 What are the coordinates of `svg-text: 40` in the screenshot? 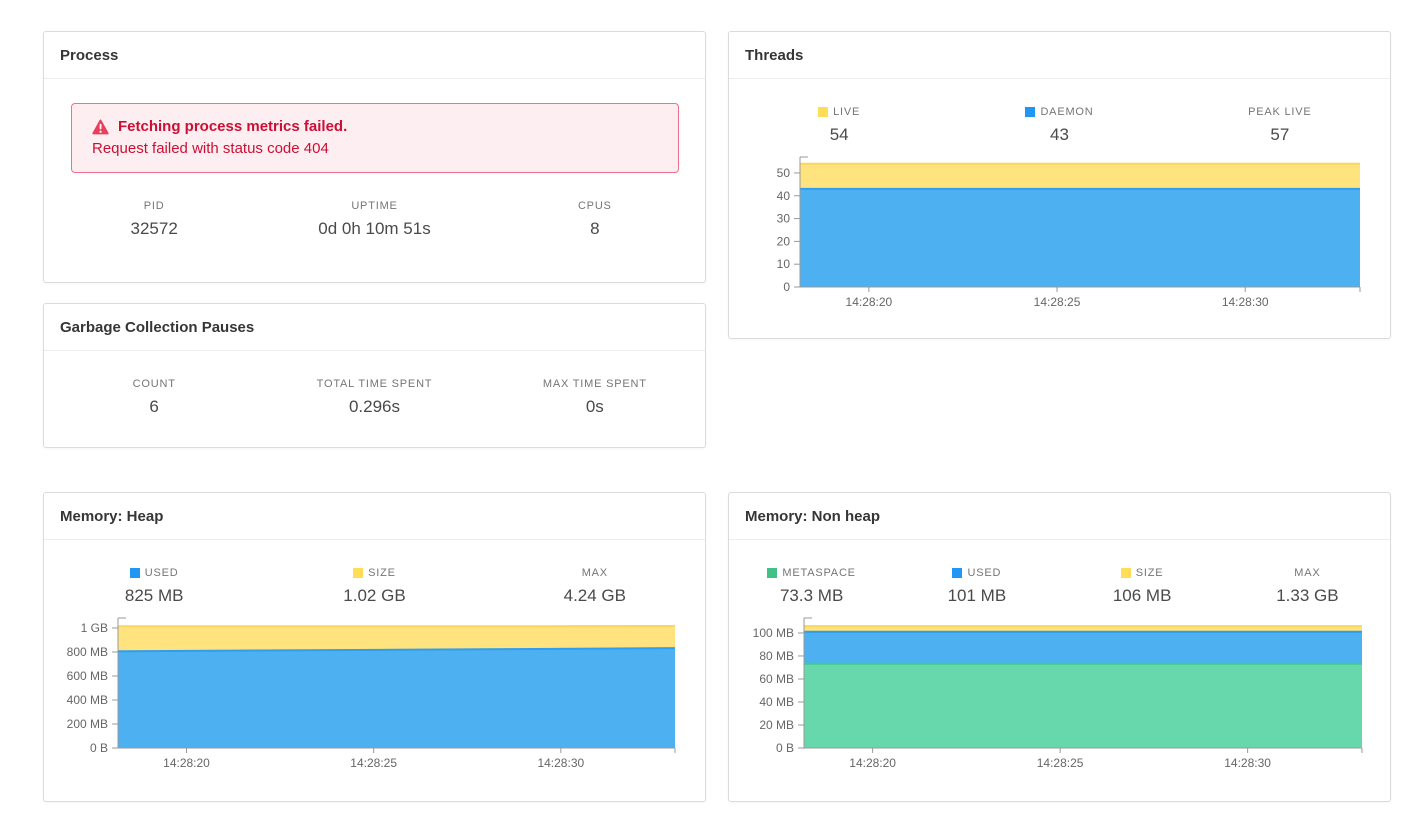 It's located at (784, 196).